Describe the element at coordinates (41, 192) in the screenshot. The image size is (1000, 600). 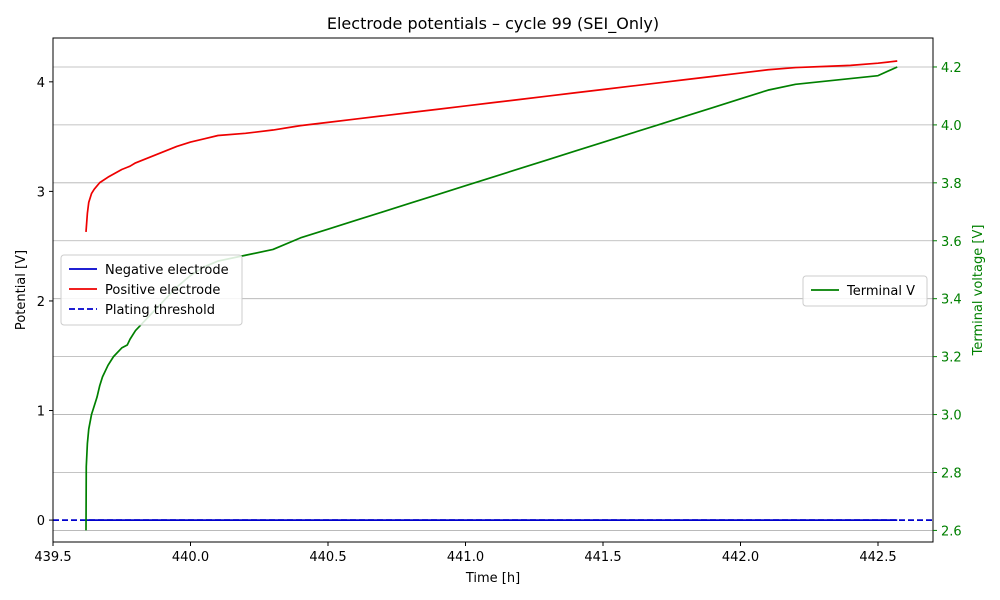
I see `y-left-tick-label: 3` at that location.